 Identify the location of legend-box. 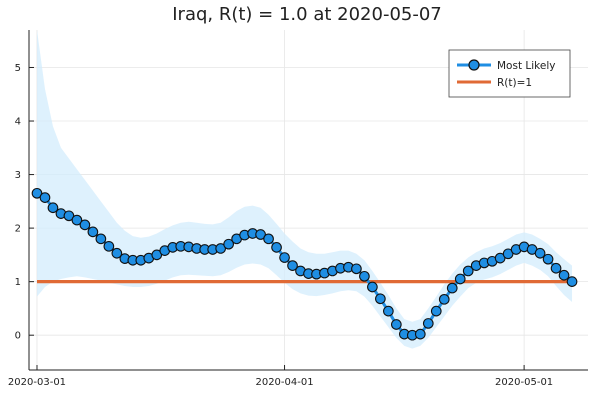
(509, 73).